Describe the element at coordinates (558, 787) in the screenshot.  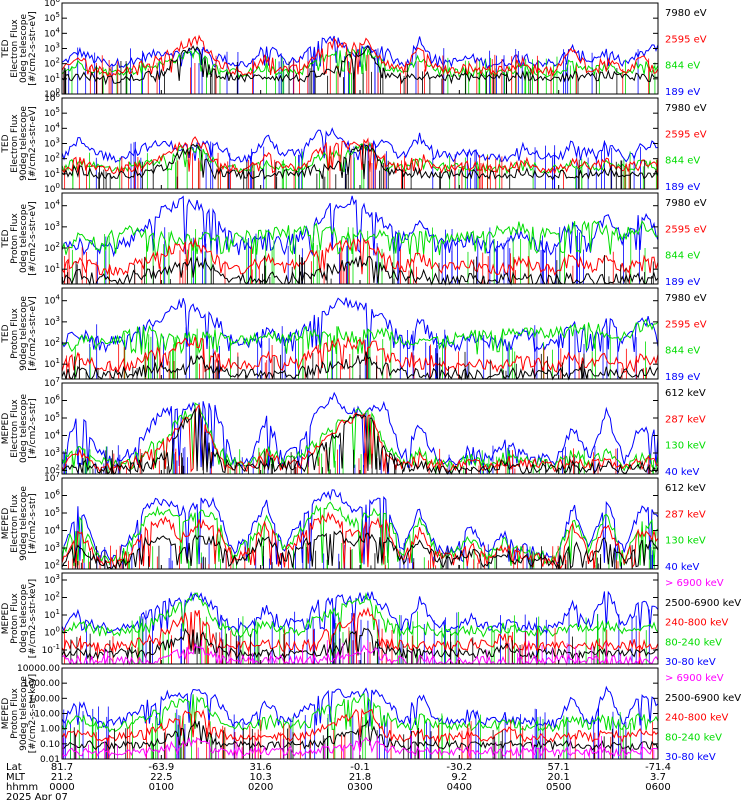
I see `x-tick-hhmm: 0500` at that location.